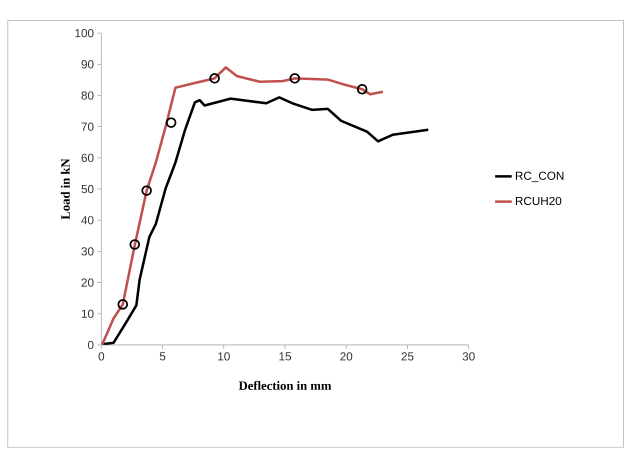  Describe the element at coordinates (163, 356) in the screenshot. I see `x-tick-label: 5` at that location.